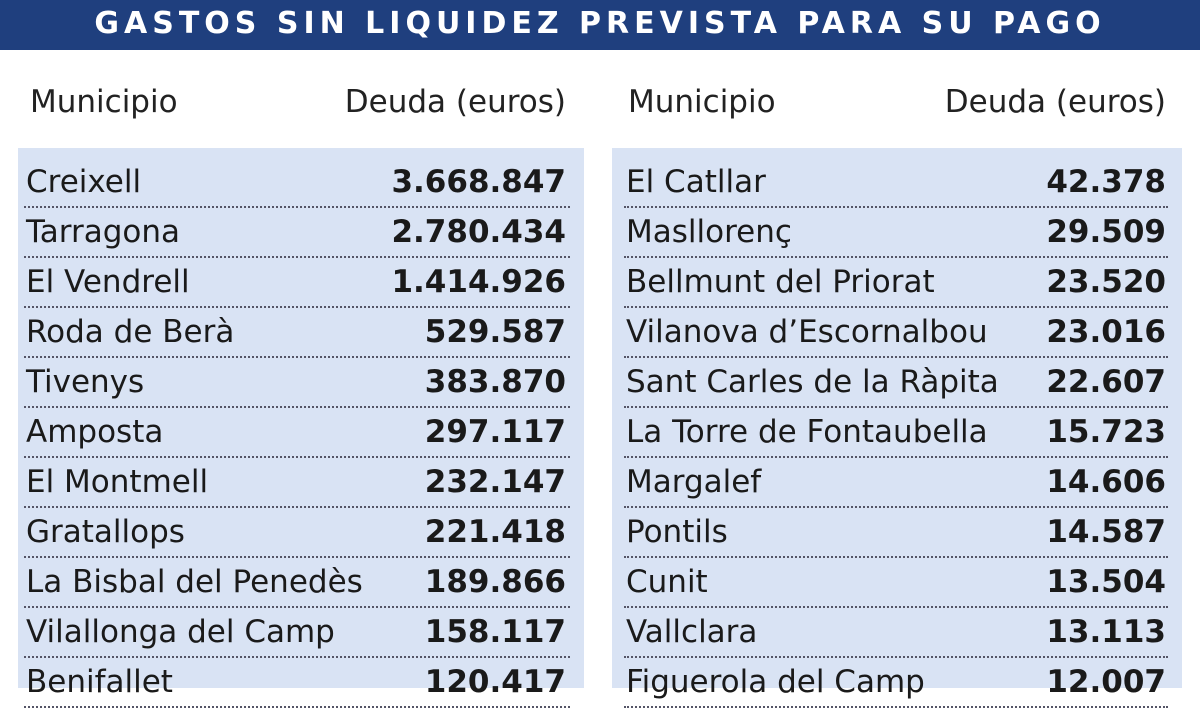 This screenshot has width=1200, height=708. What do you see at coordinates (495, 382) in the screenshot?
I see `debt-value: 383.870` at bounding box center [495, 382].